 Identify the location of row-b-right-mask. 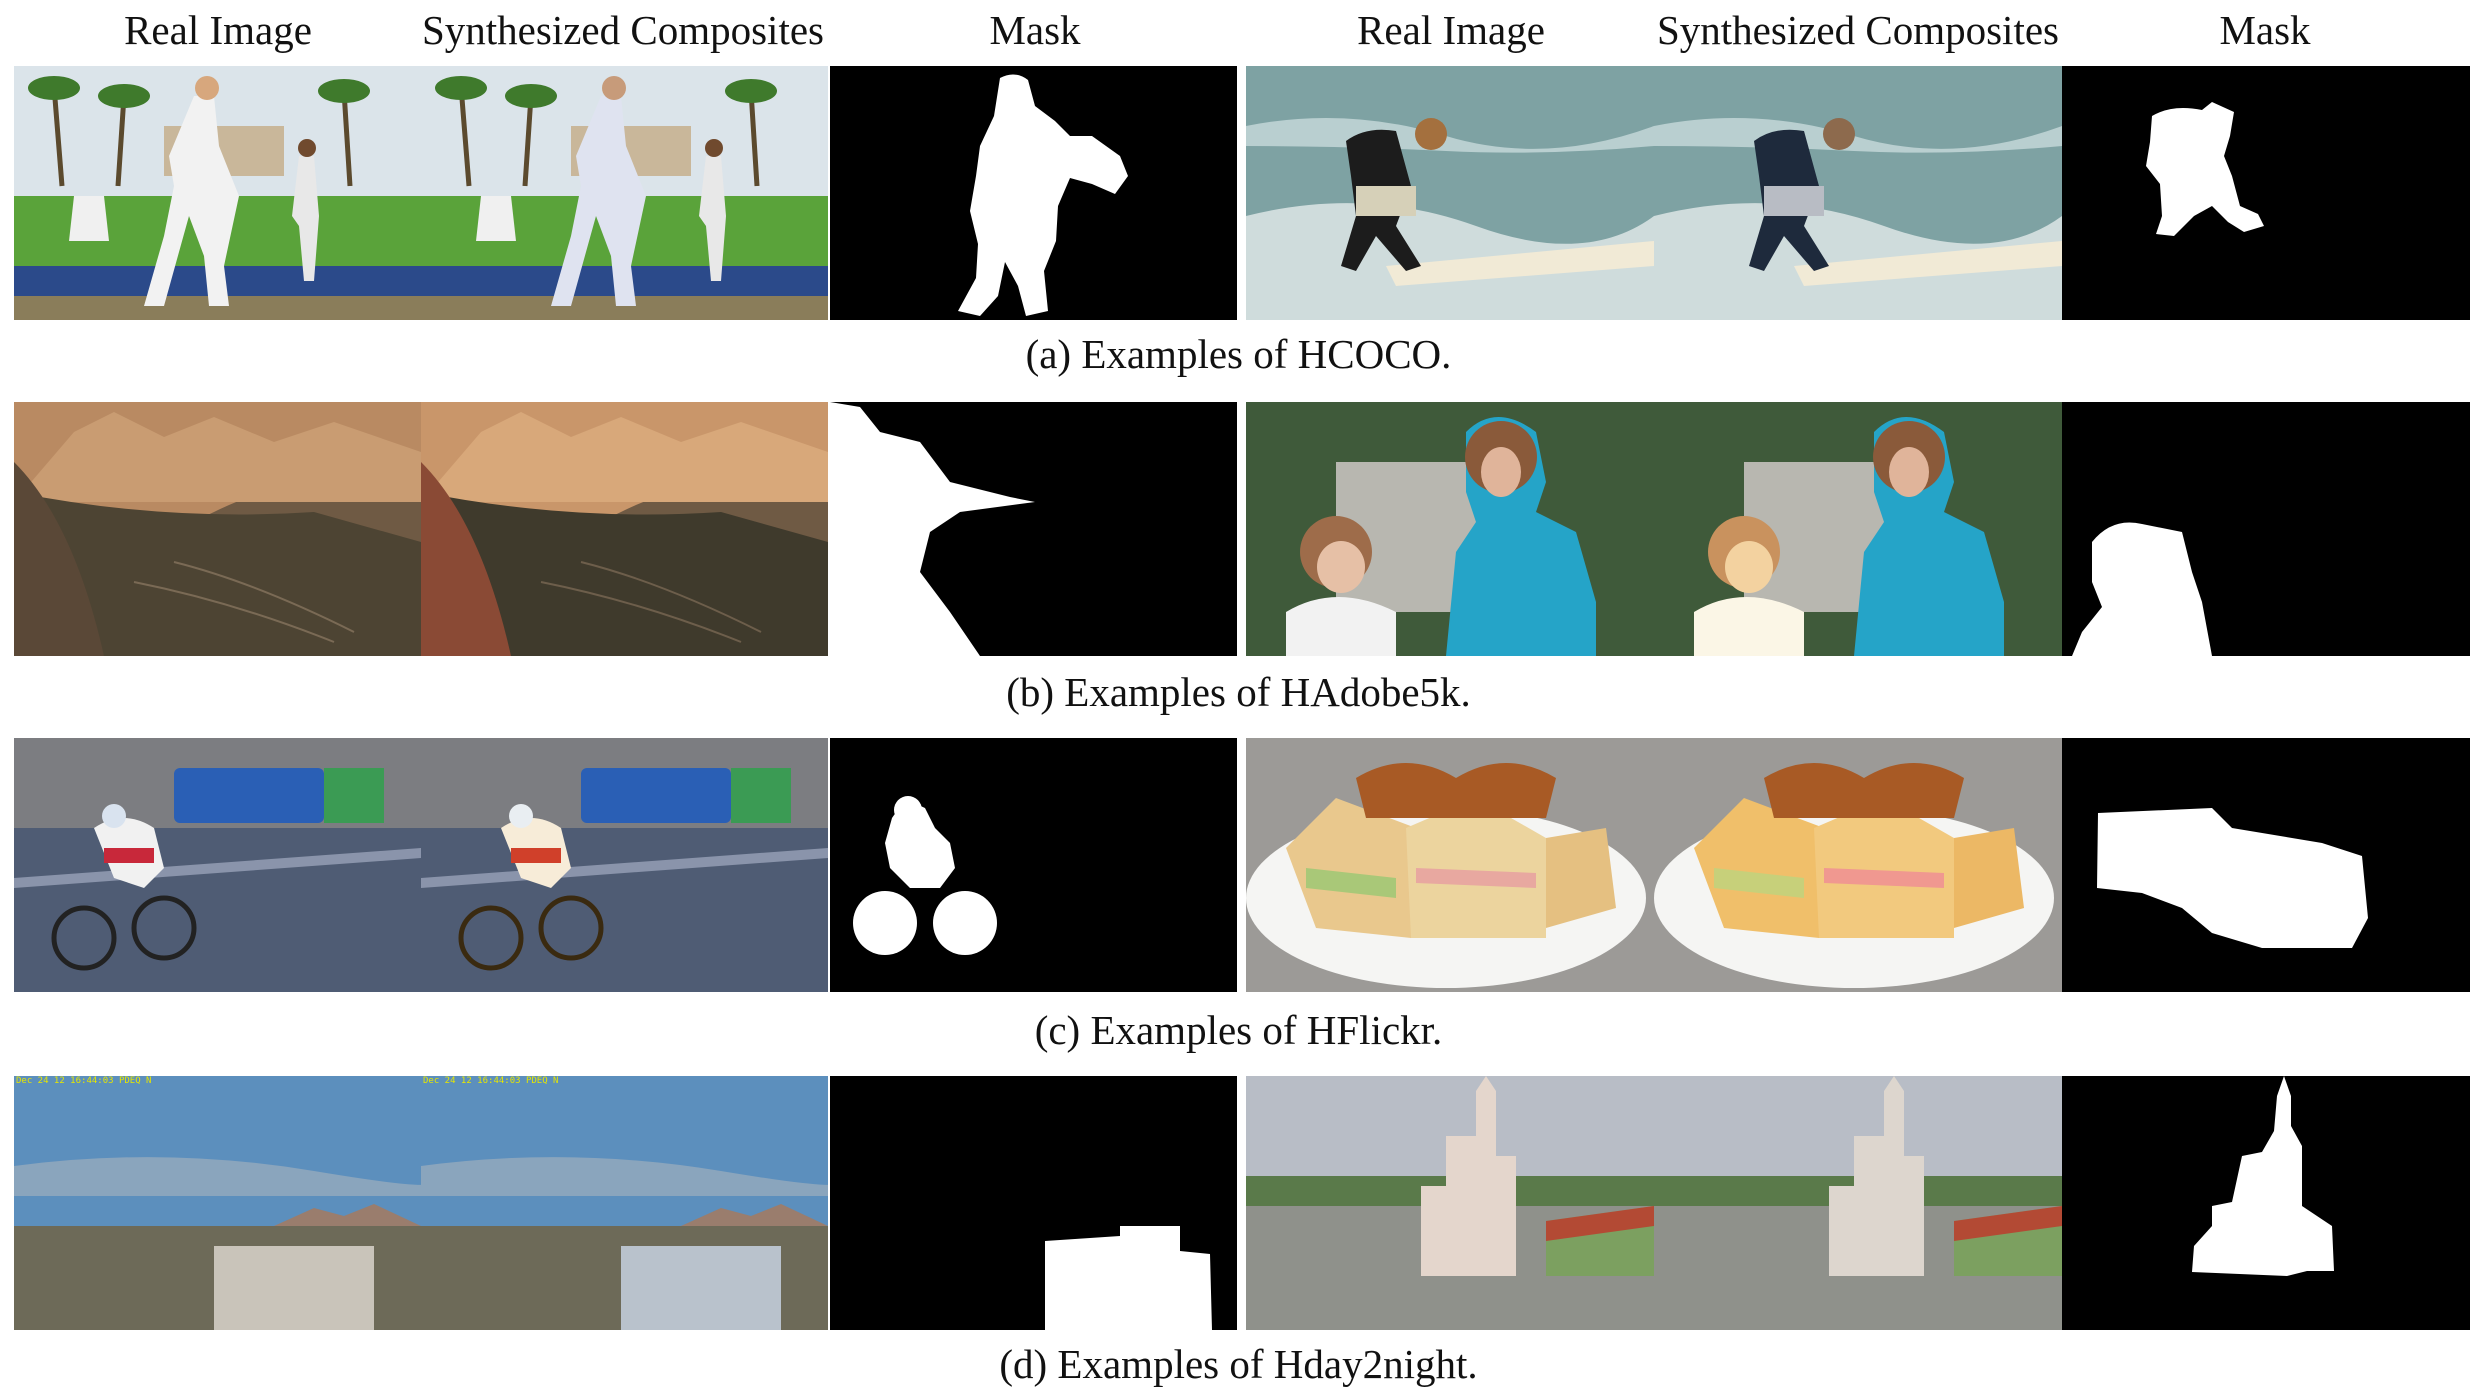
(2266, 529).